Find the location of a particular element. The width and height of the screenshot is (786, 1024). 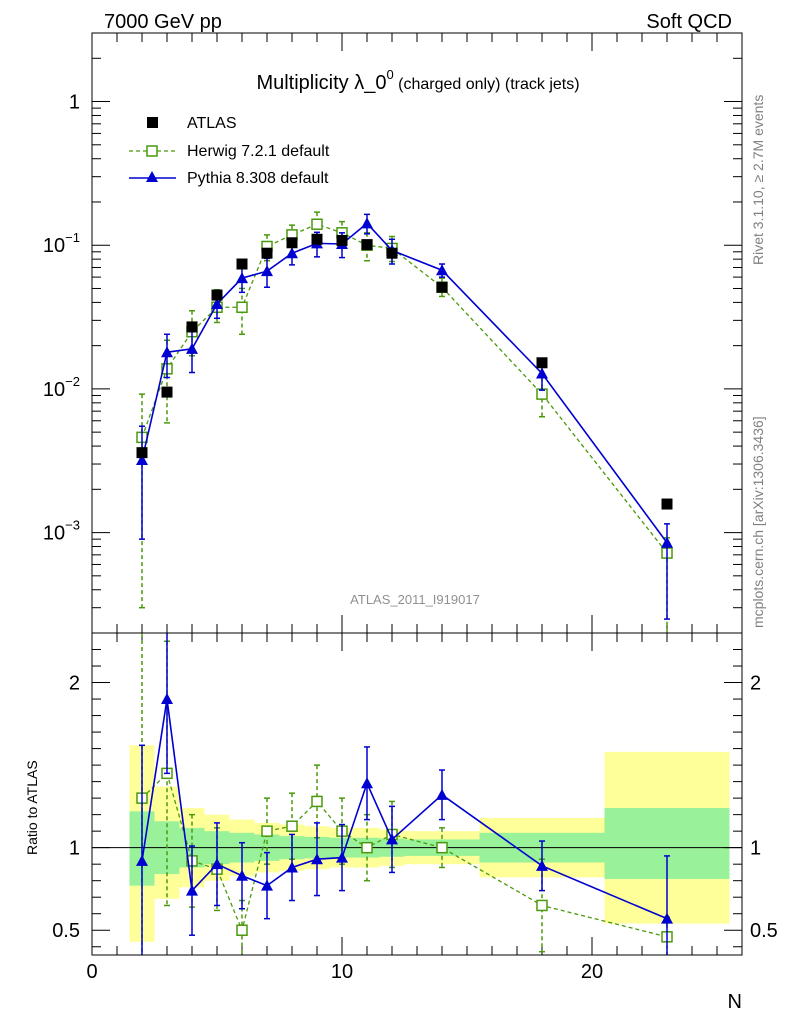

side-label-rivet: Rivet 3.1.10, ≥ 2.7M events is located at coordinates (758, 180).